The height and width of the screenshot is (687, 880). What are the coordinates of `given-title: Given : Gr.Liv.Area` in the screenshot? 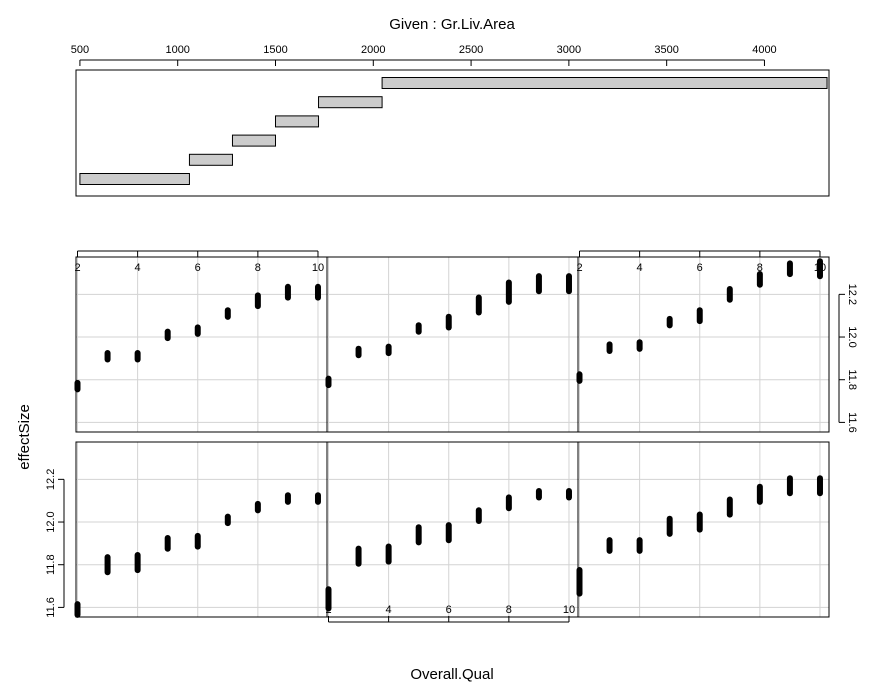 It's located at (452, 24).